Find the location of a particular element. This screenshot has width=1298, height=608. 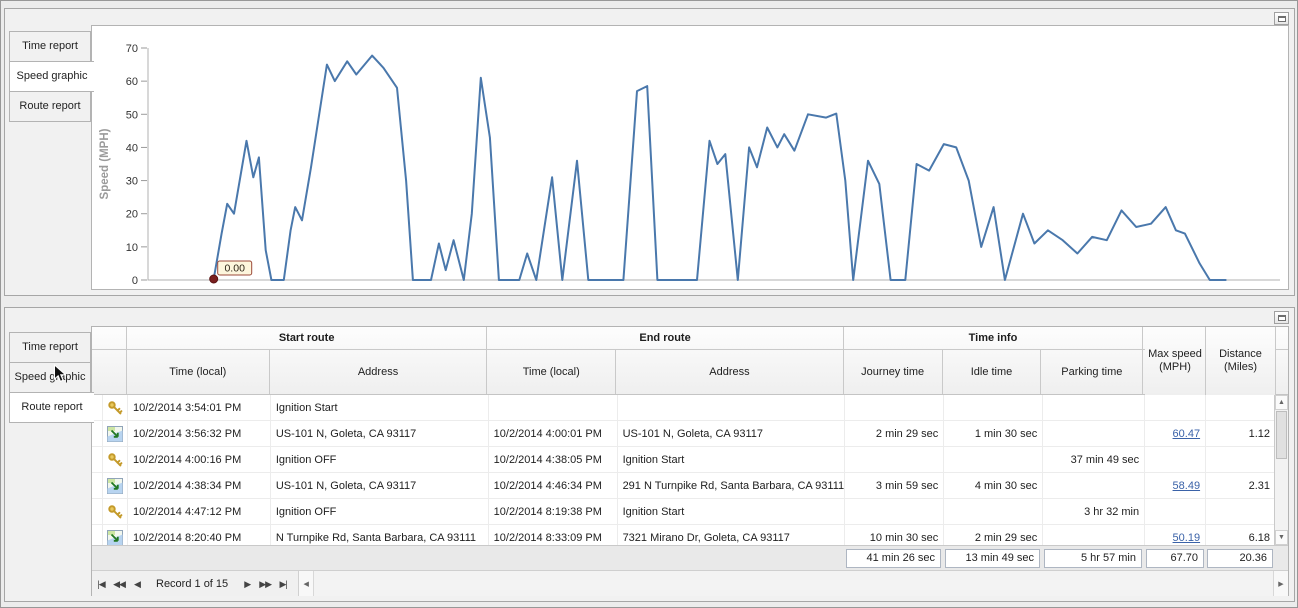

scroll-up-button: ▲ is located at coordinates (1281, 402).